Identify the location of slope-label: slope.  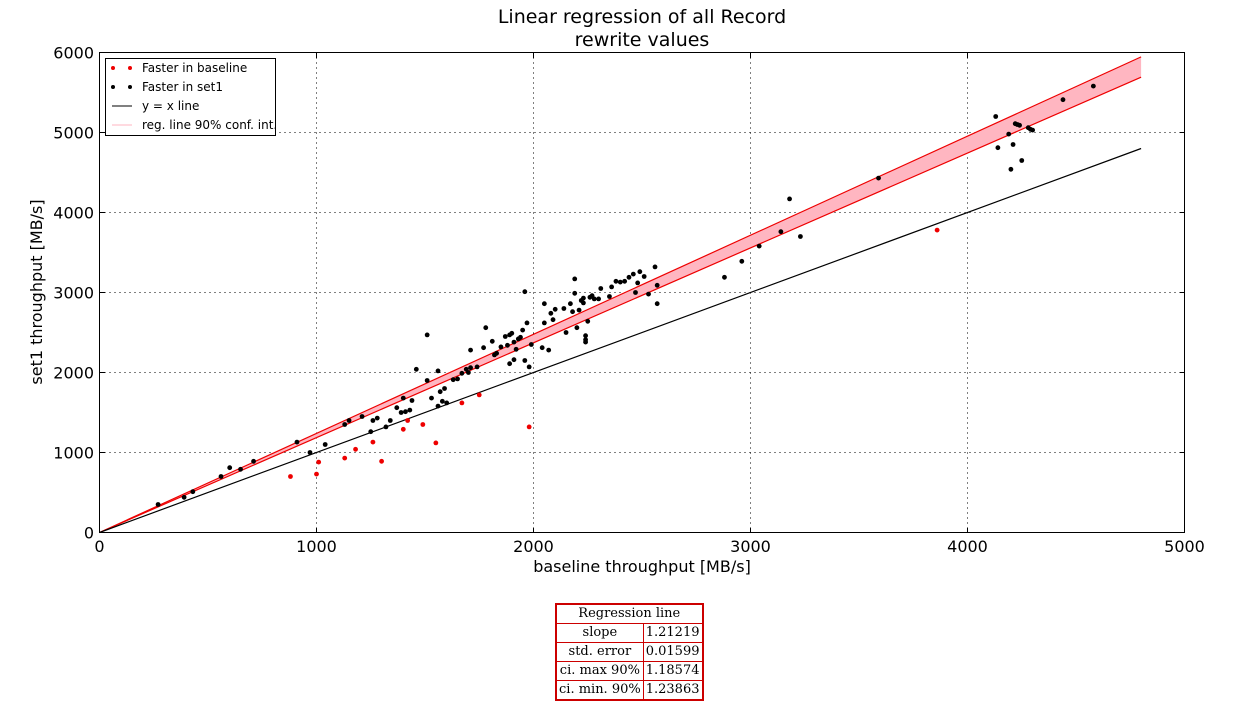
(599, 633).